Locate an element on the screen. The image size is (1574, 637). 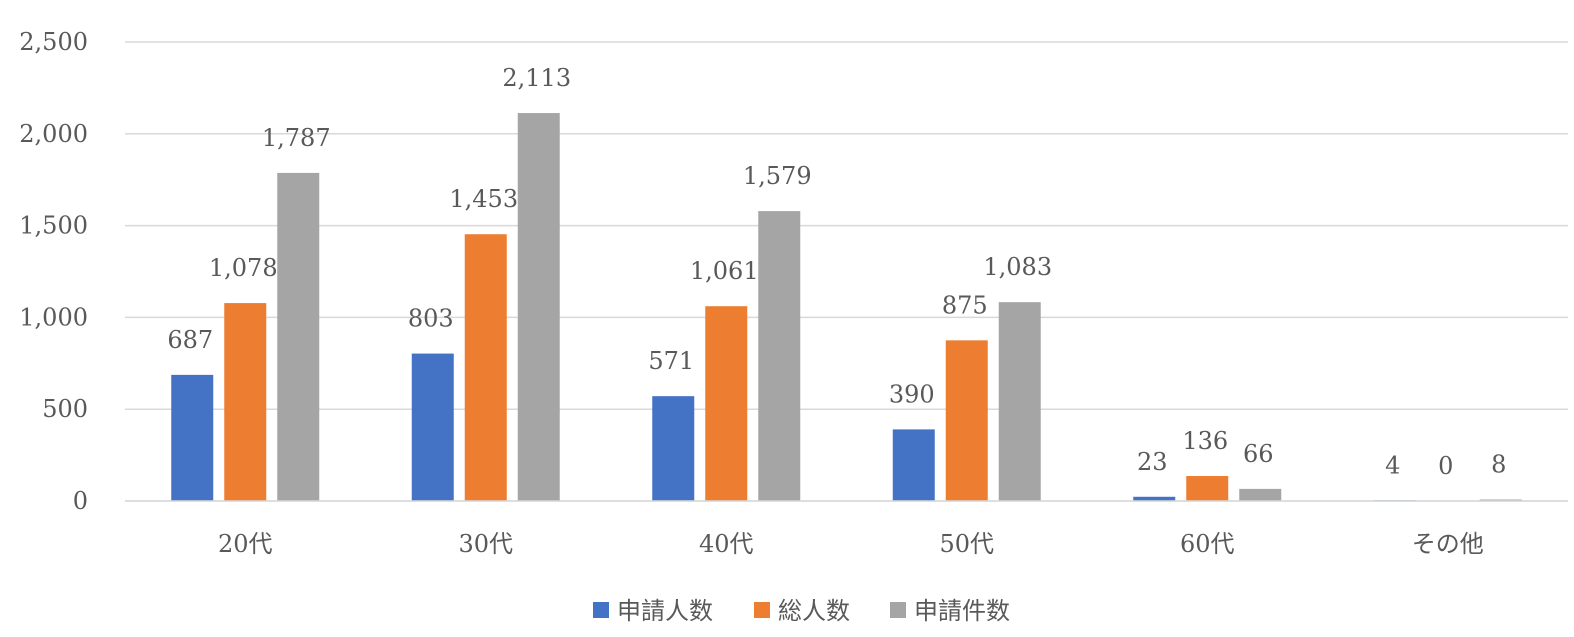
data-label: 136 is located at coordinates (1205, 441).